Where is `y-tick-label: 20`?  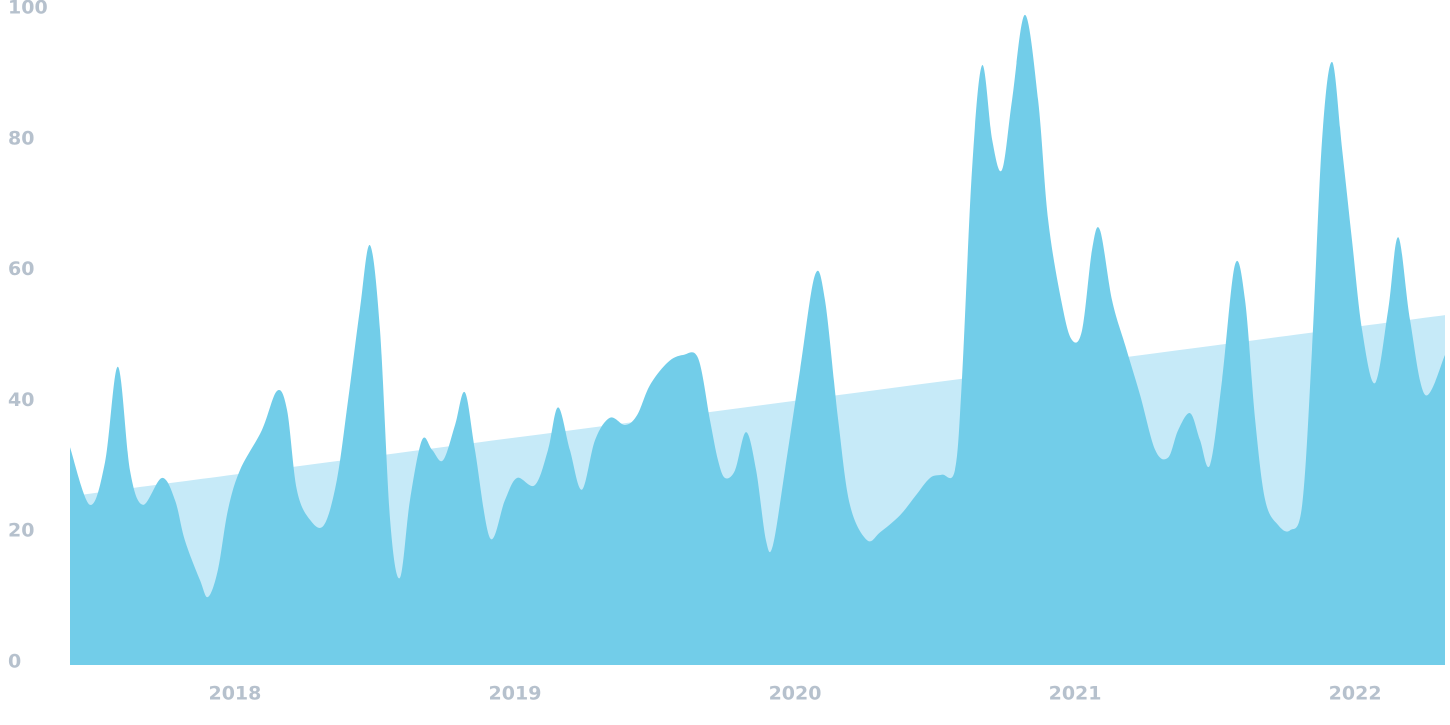
y-tick-label: 20 is located at coordinates (21, 531).